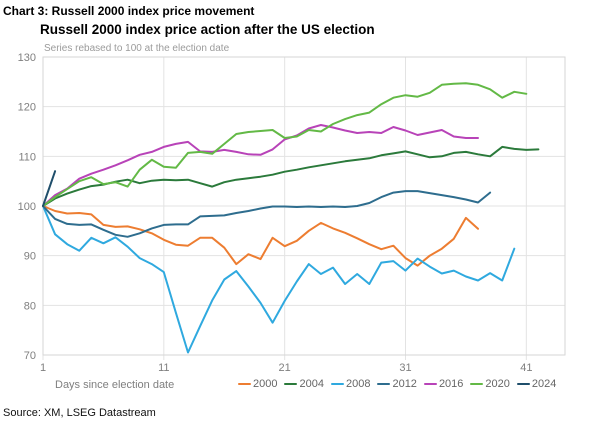 This screenshot has width=600, height=430. What do you see at coordinates (544, 384) in the screenshot?
I see `legend-label: 2024` at bounding box center [544, 384].